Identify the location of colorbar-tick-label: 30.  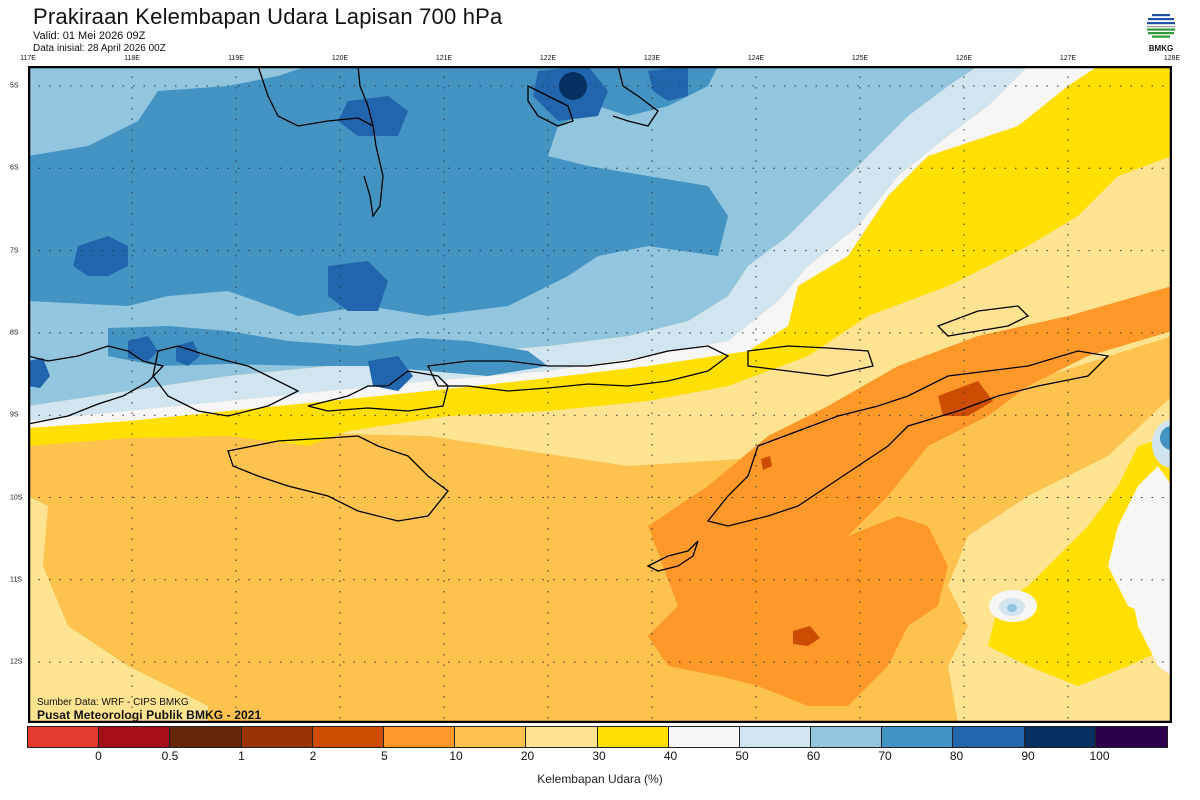
(599, 756).